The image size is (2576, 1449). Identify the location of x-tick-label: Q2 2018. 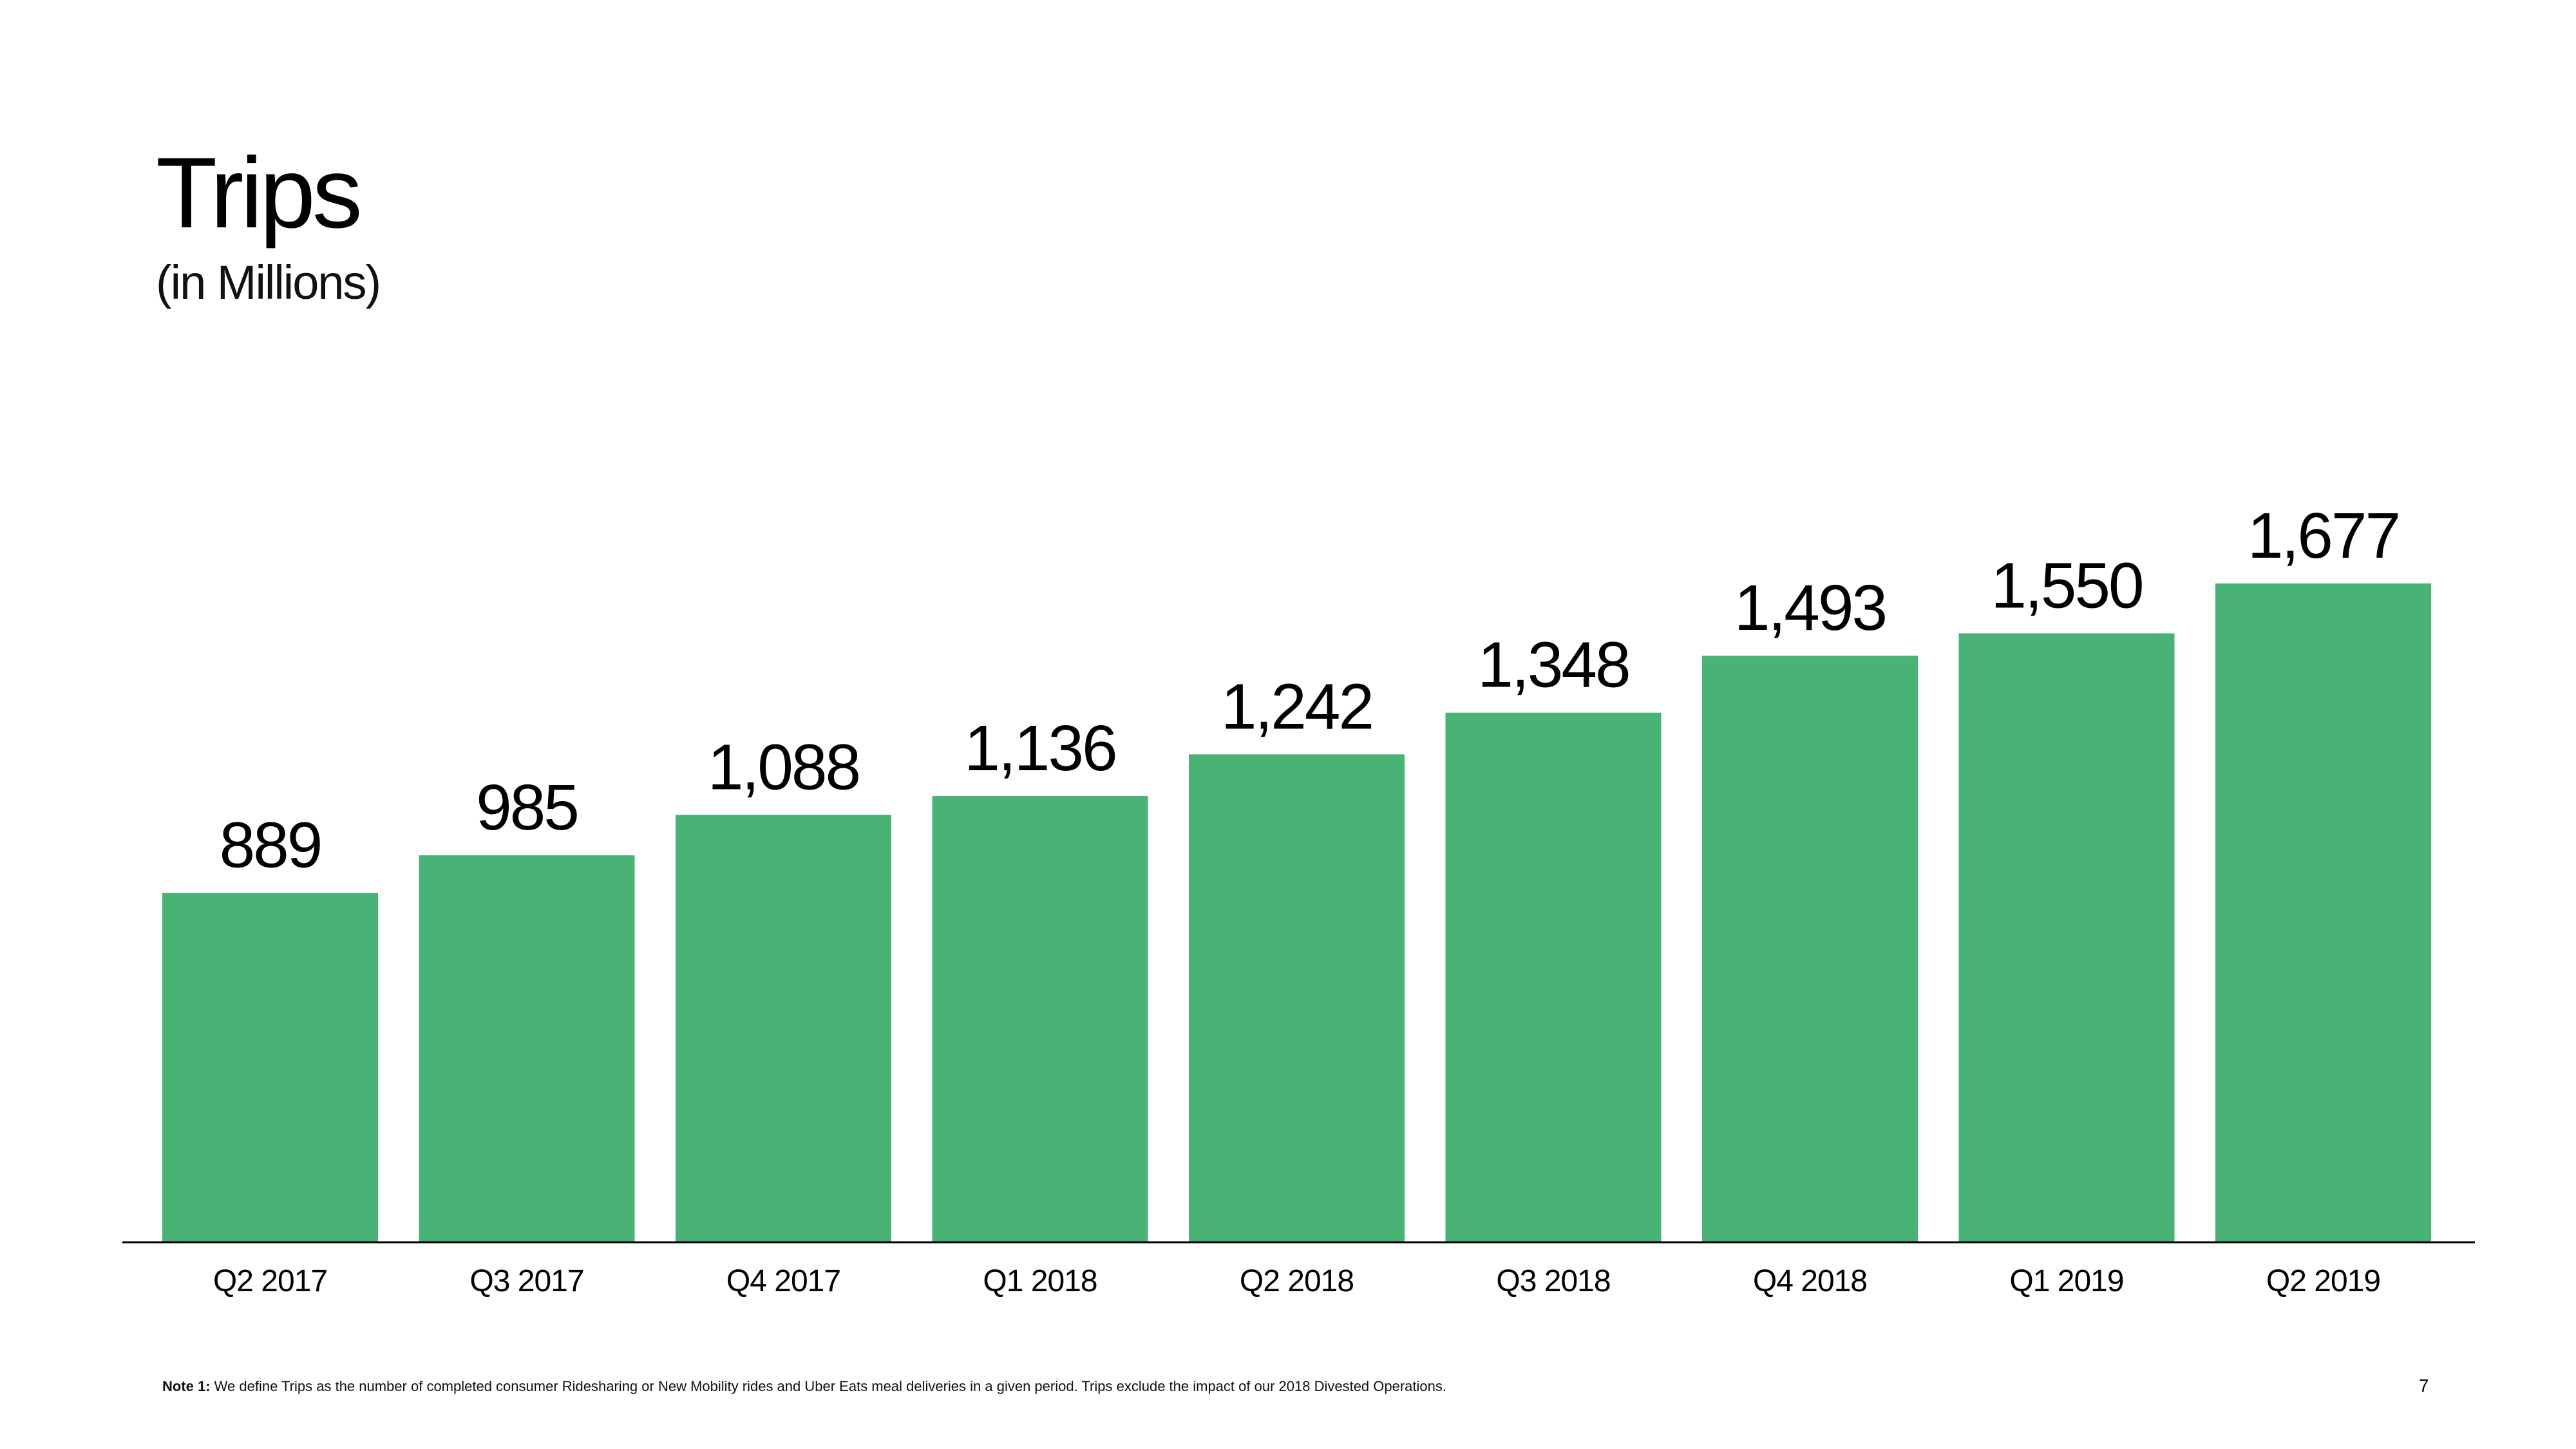
(1297, 1281).